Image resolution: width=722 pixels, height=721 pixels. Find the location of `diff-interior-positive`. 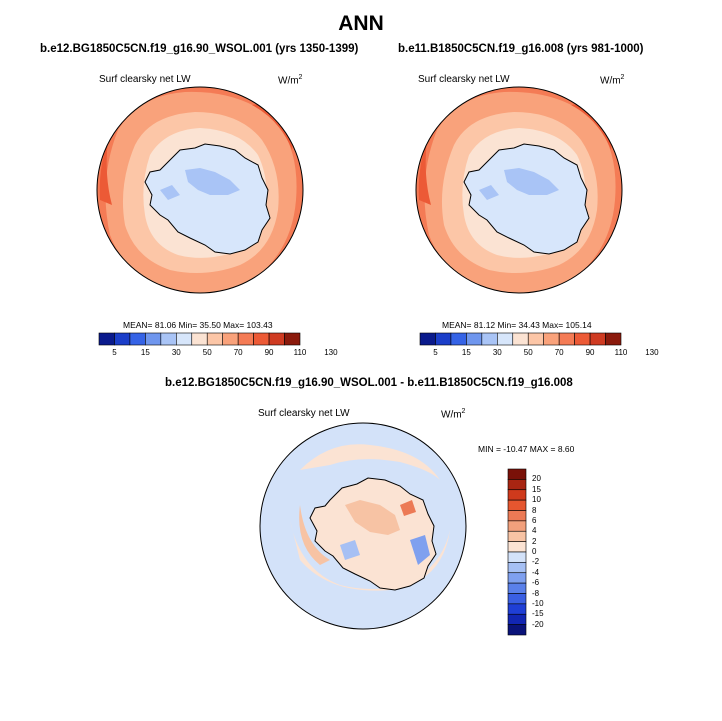

diff-interior-positive is located at coordinates (372, 517).